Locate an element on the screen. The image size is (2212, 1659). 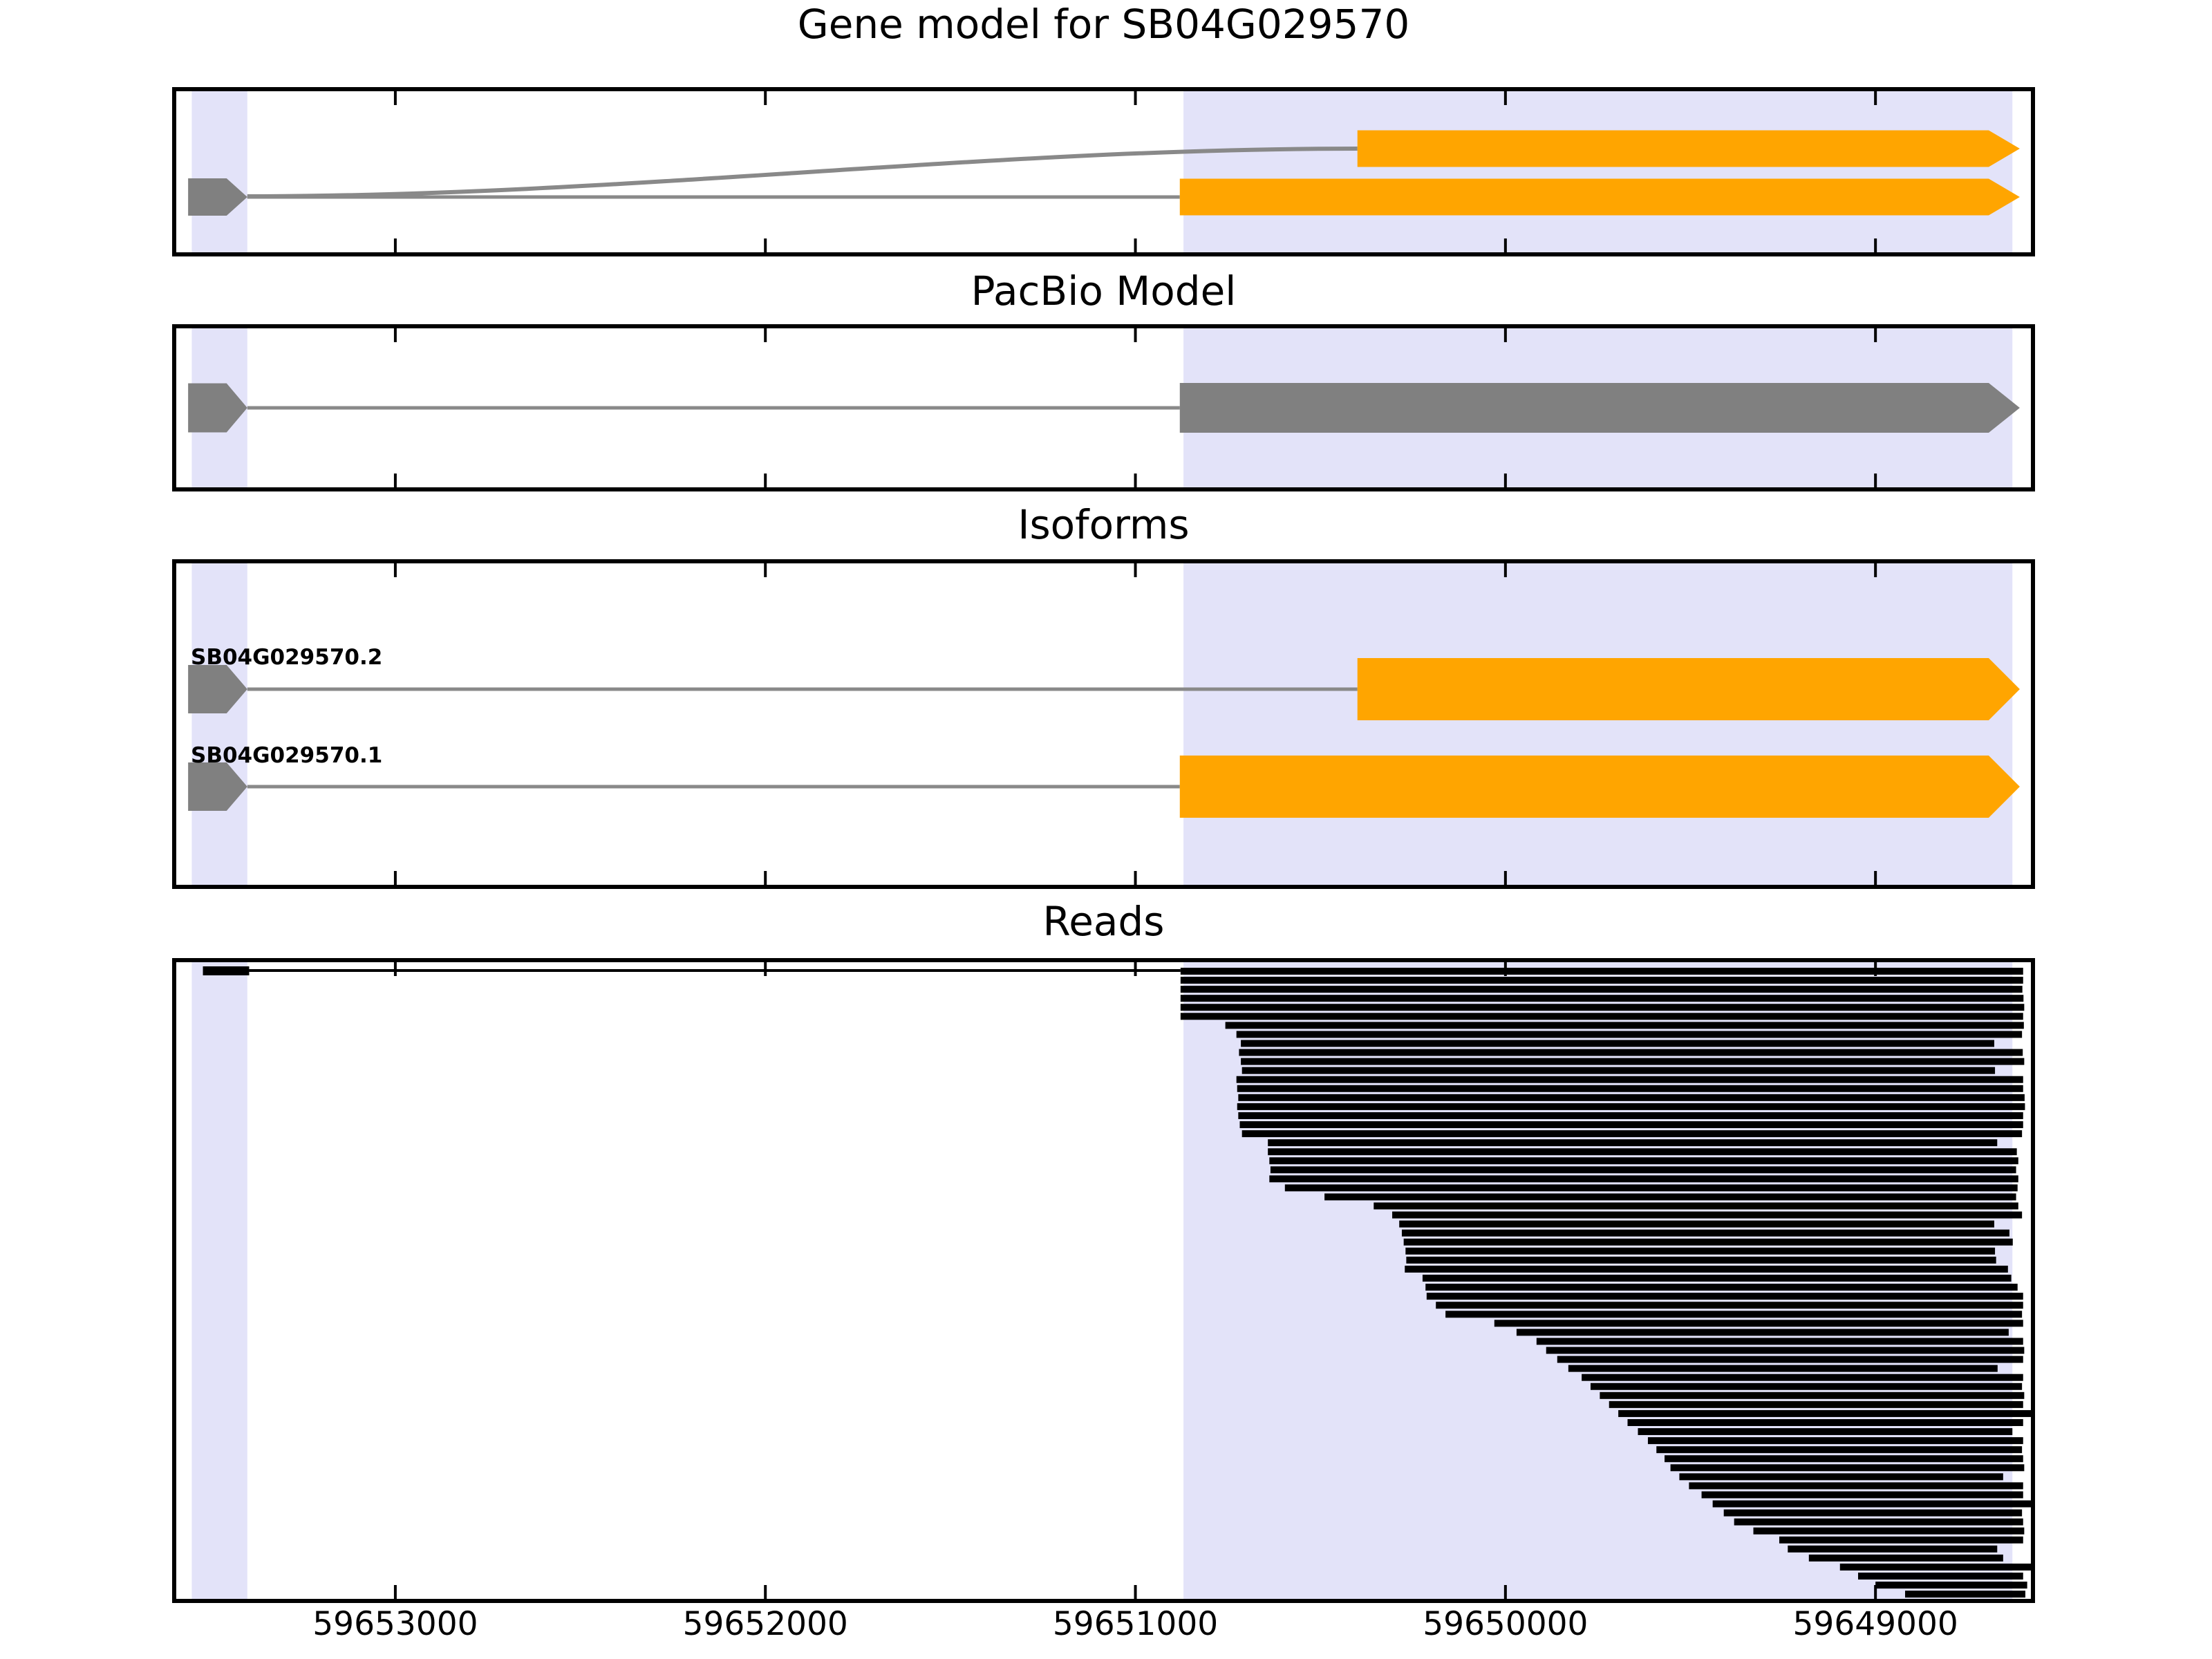
pacbio-model-panel is located at coordinates (1103, 407).